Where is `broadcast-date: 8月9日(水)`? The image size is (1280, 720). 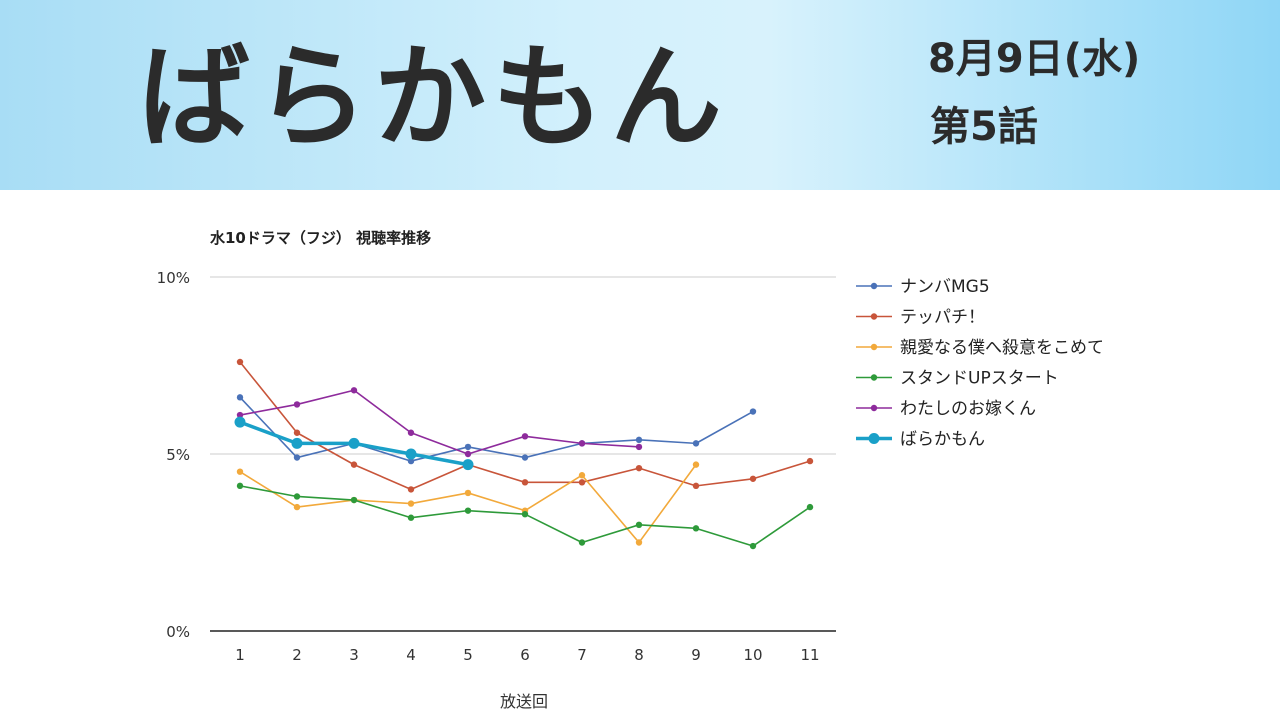
broadcast-date: 8月9日(水) is located at coordinates (1034, 59).